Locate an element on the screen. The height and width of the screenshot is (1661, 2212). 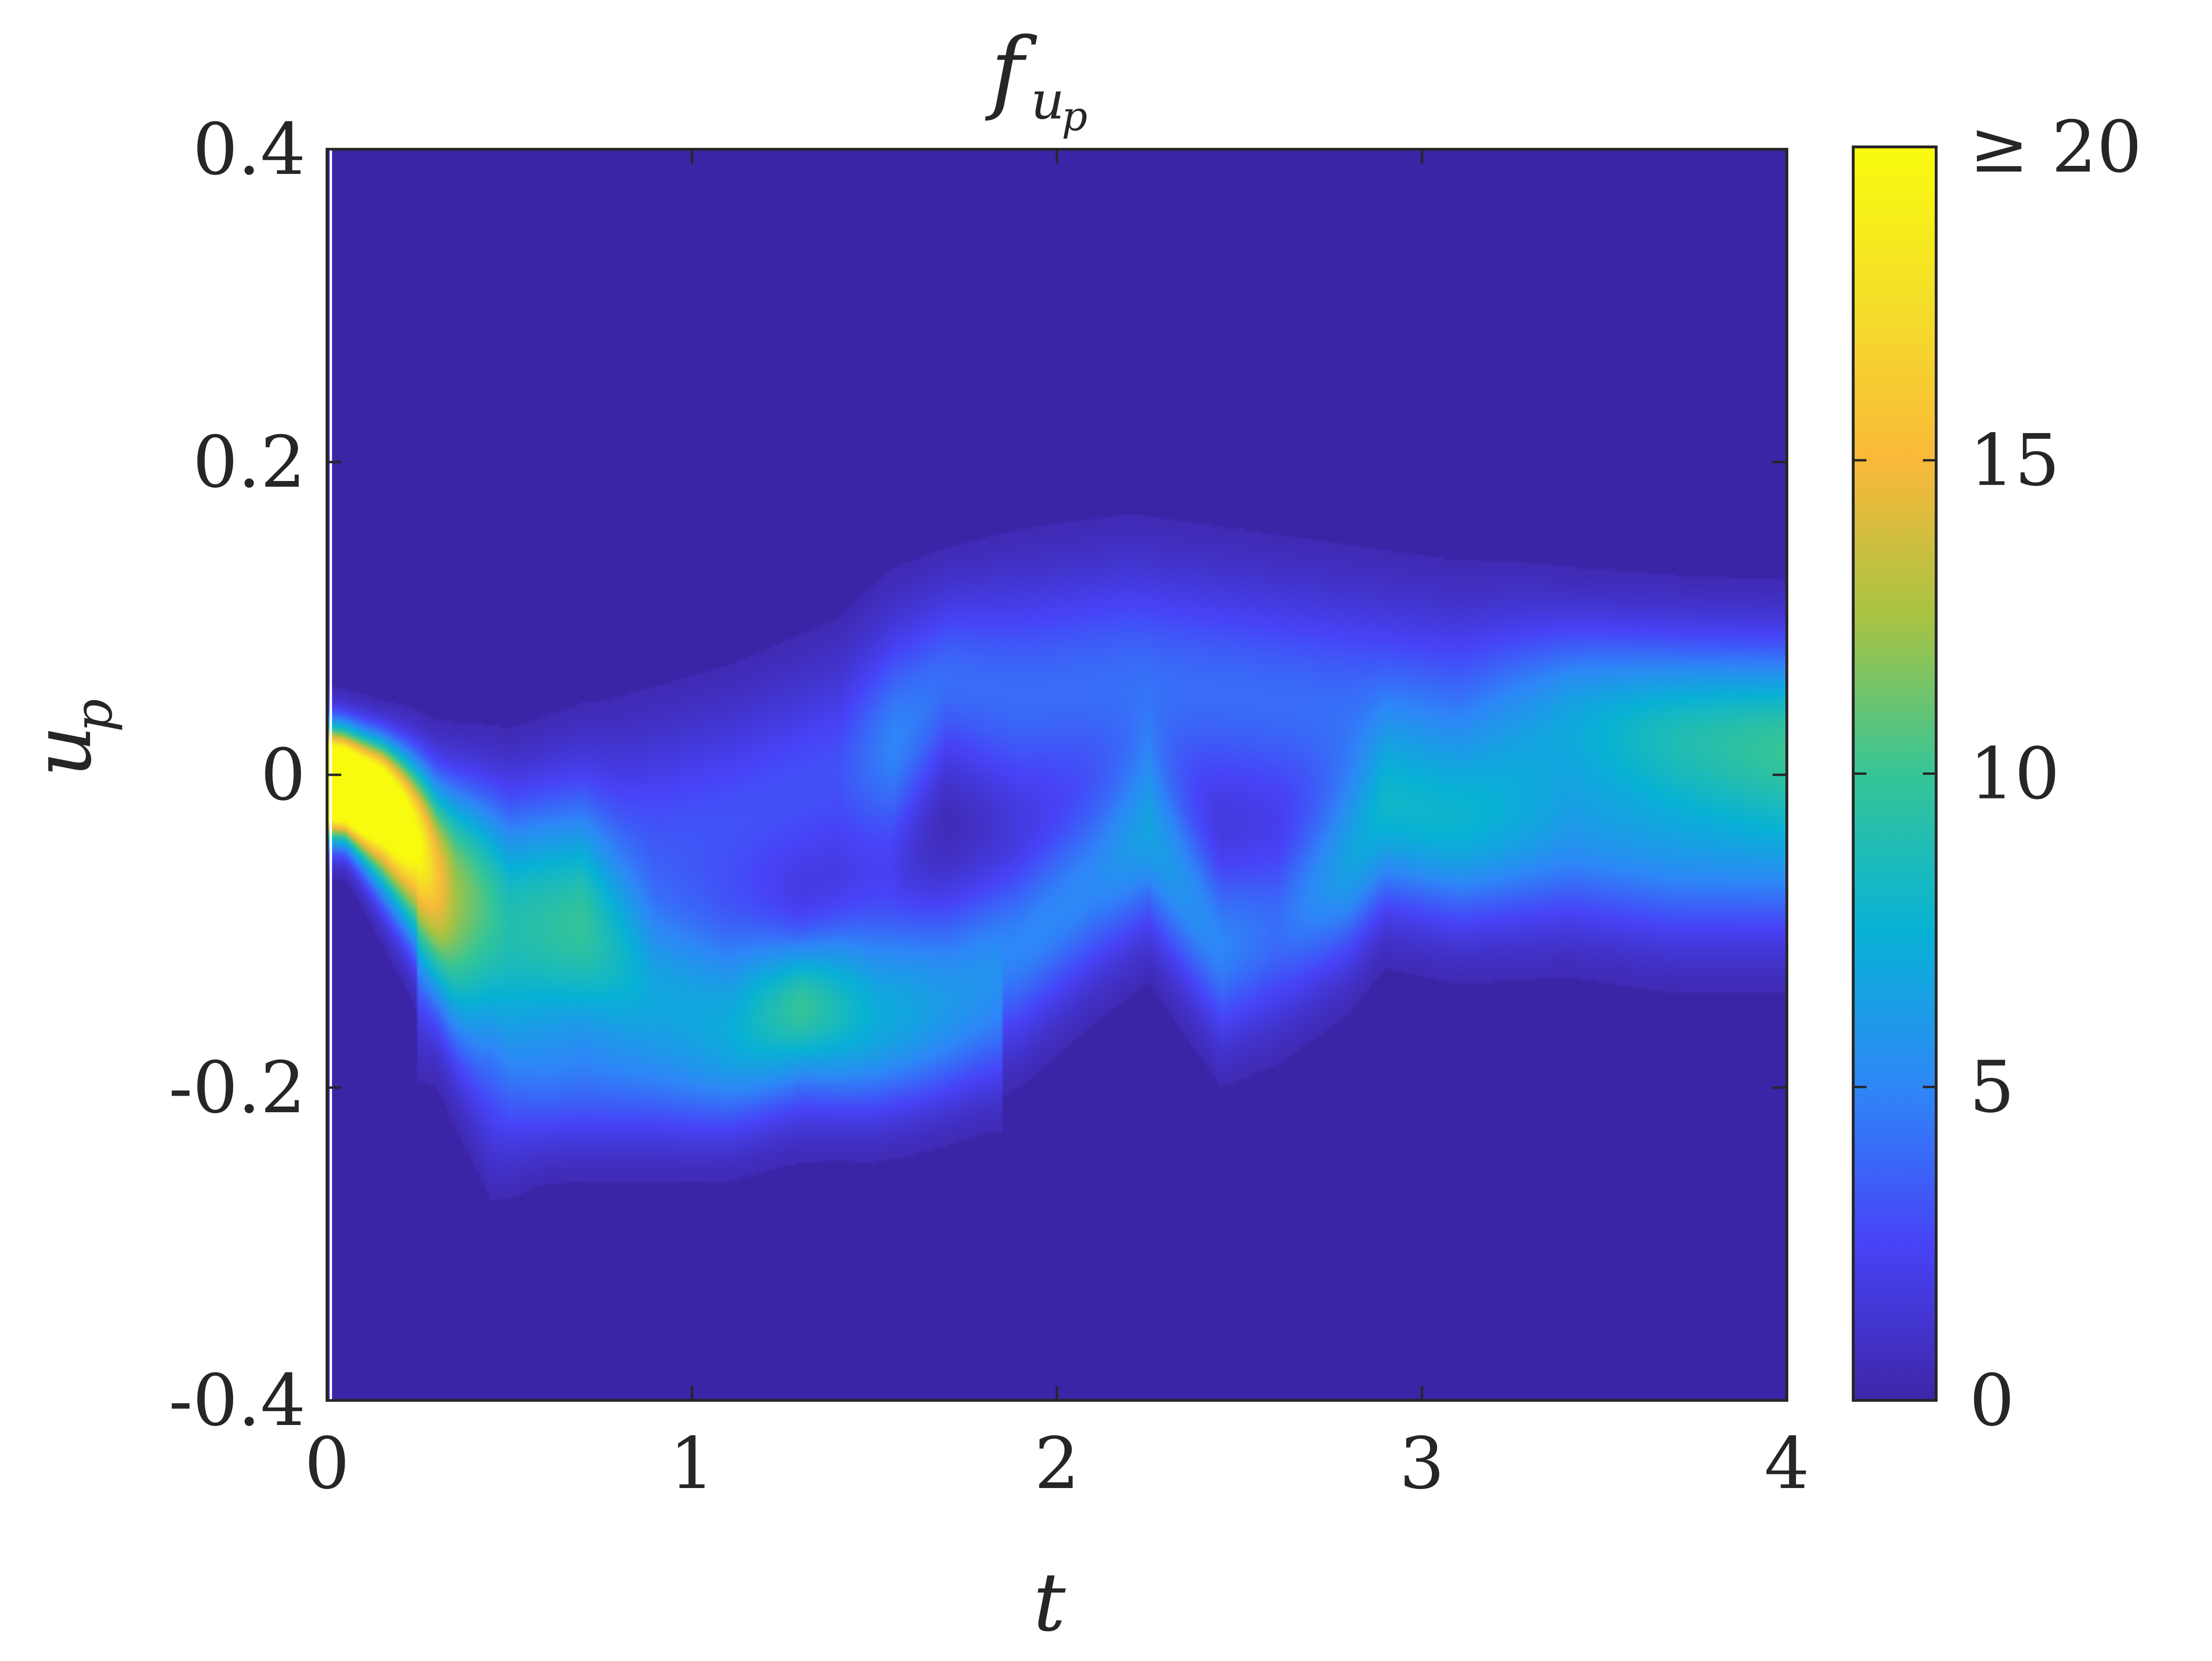
colorbar-tick-label: 15 is located at coordinates (2014, 461).